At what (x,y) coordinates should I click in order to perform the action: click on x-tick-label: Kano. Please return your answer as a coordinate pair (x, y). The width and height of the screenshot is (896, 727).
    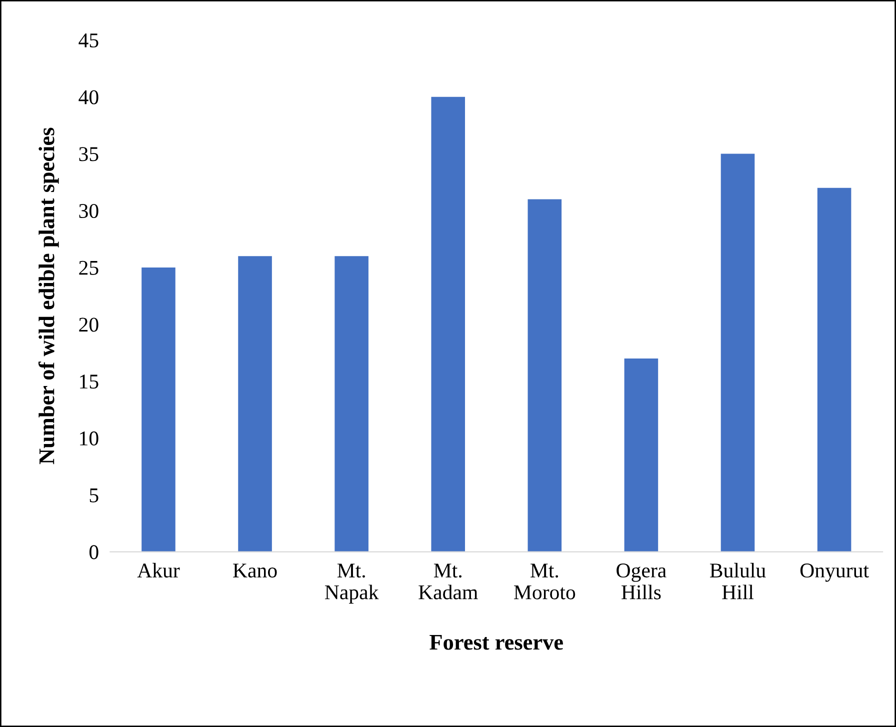
    Looking at the image, I should click on (255, 571).